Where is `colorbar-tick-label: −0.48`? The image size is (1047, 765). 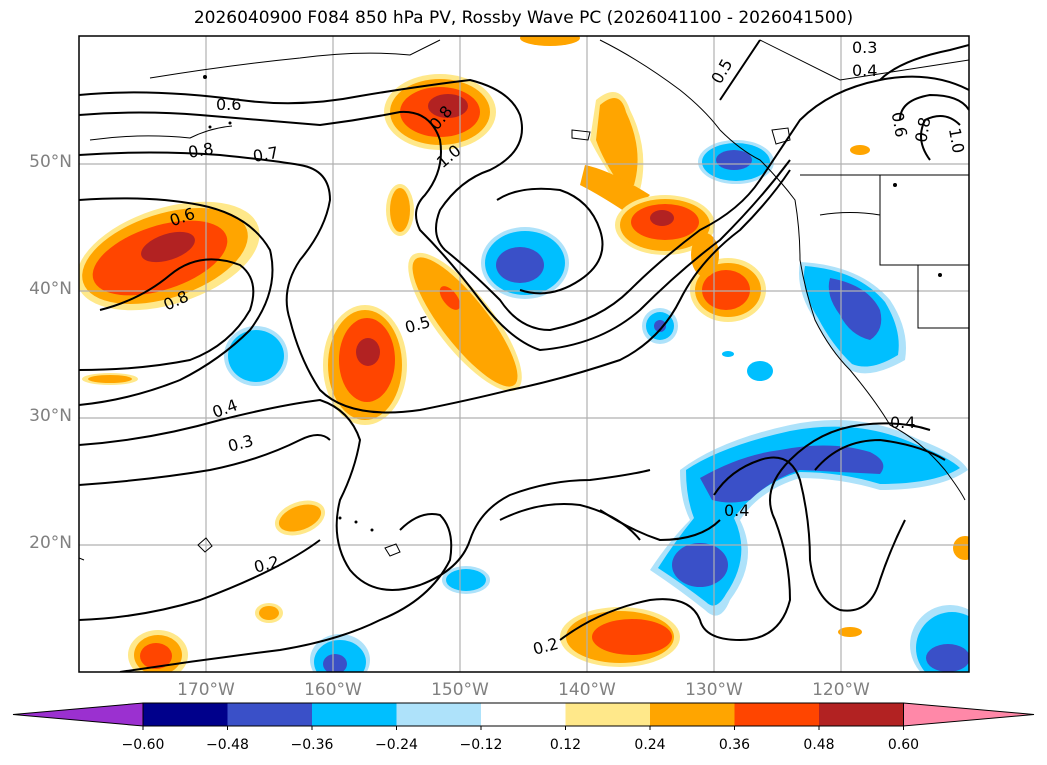 colorbar-tick-label: −0.48 is located at coordinates (227, 745).